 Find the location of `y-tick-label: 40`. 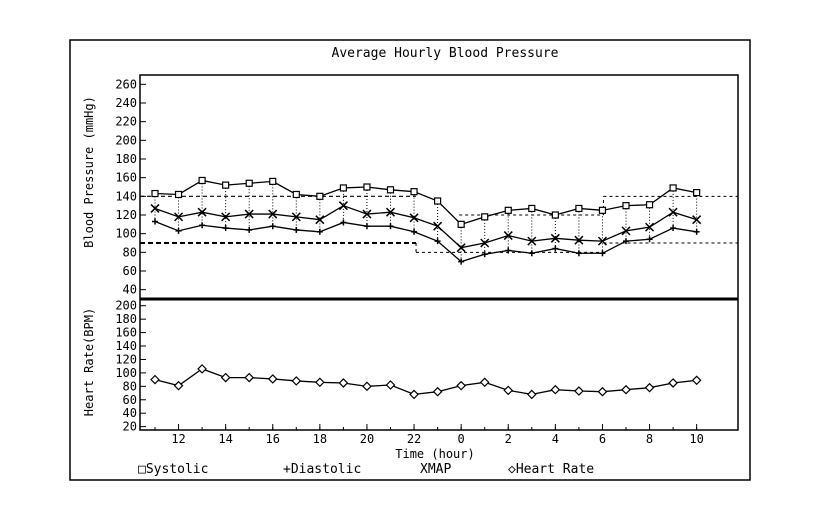

y-tick-label: 40 is located at coordinates (130, 413).